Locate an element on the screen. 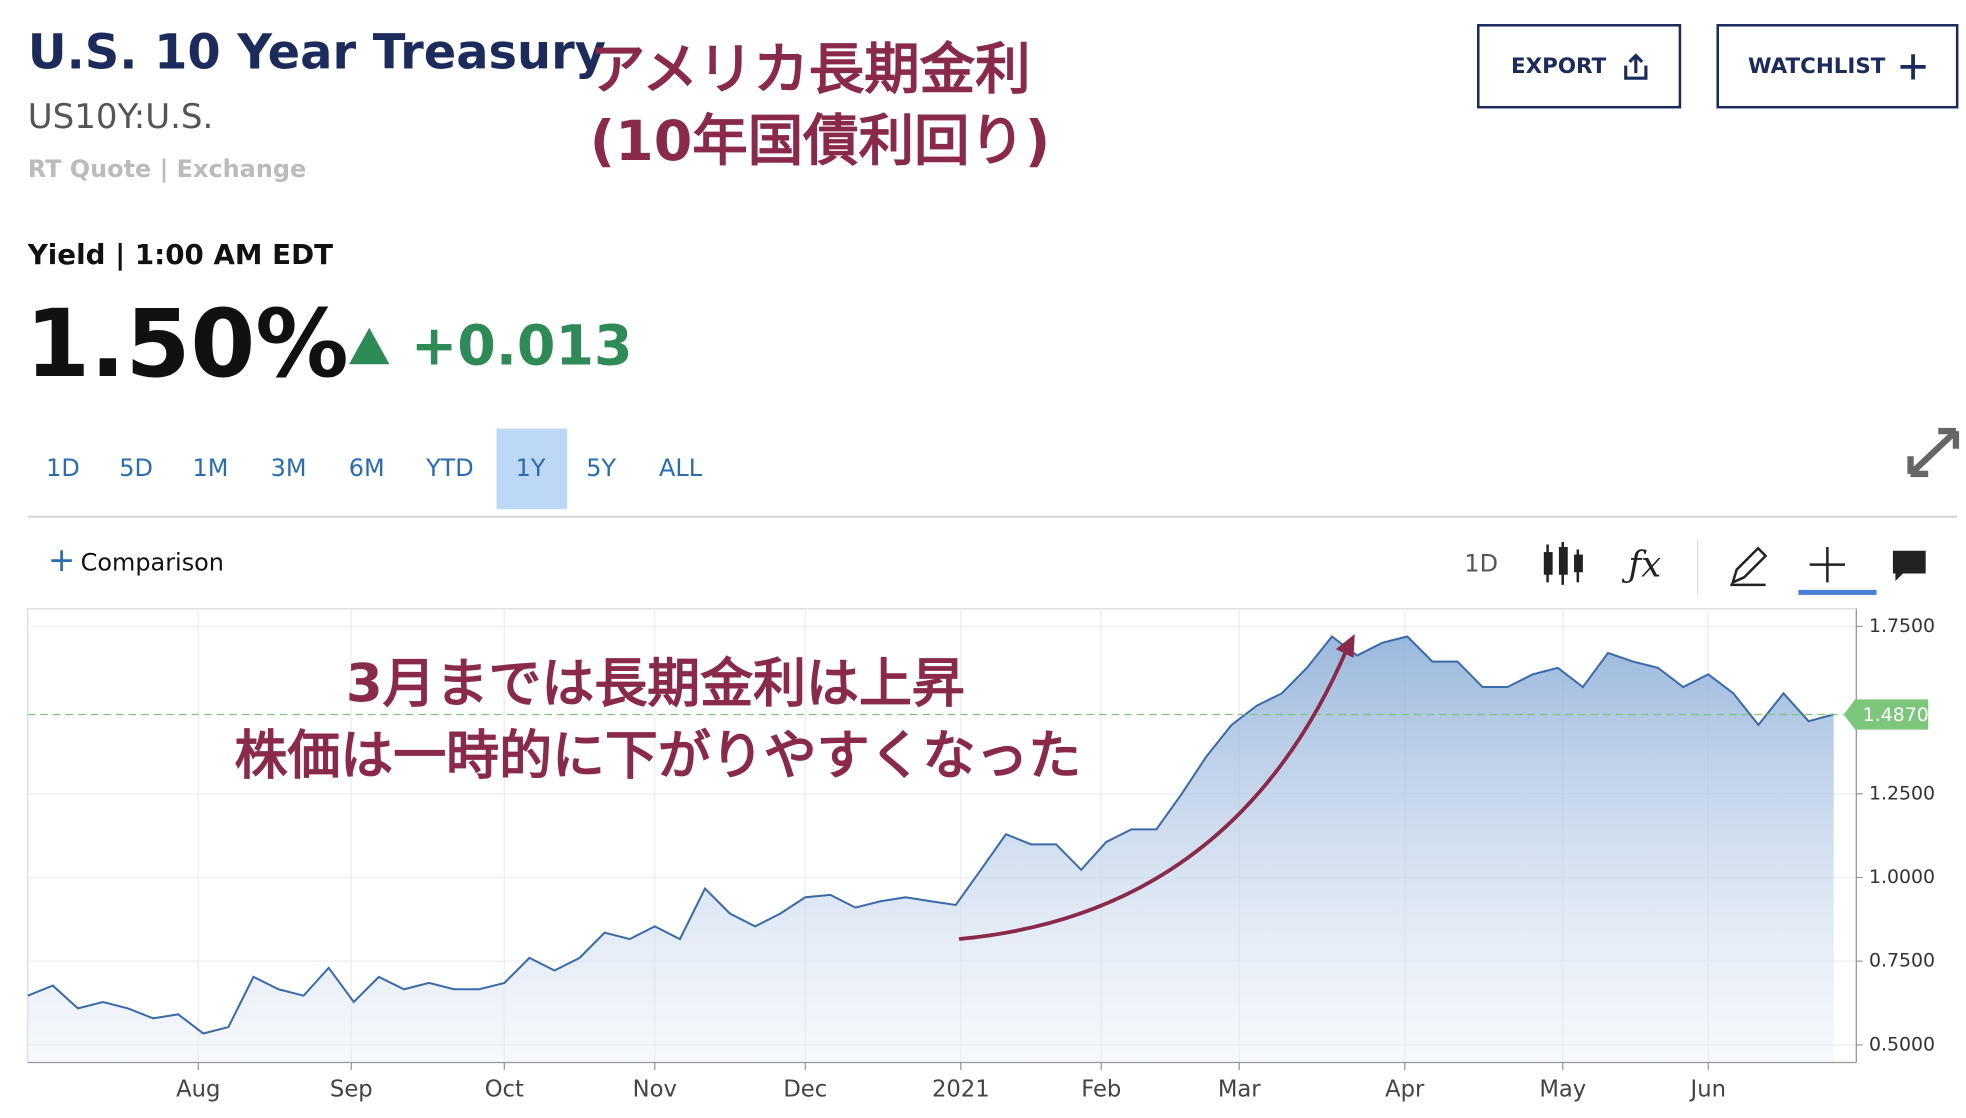 The height and width of the screenshot is (1118, 1966). comparison: Comparison is located at coordinates (152, 562).